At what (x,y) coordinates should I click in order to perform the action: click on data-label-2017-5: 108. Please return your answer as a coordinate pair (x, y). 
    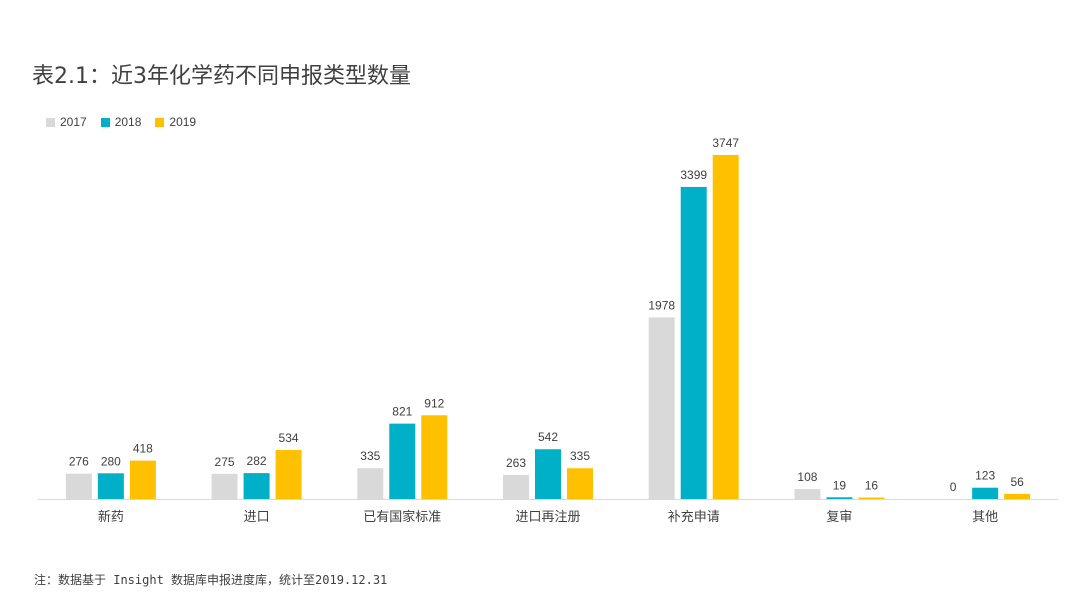
    Looking at the image, I should click on (807, 477).